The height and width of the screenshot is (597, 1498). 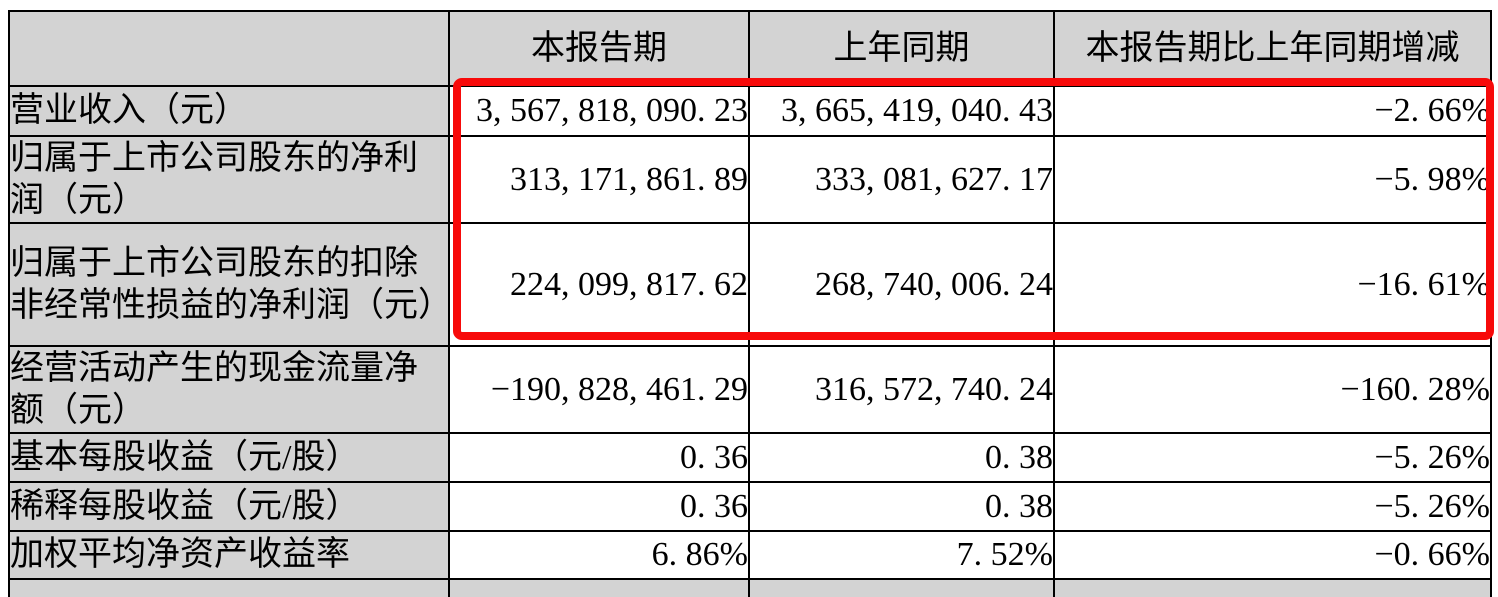 I want to click on row-label-net-profit: 归属于上市公司股东的净利润（元）, so click(x=229, y=179).